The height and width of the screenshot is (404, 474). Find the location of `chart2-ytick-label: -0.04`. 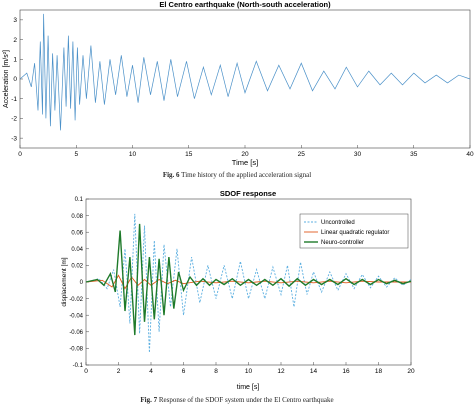

chart2-ytick-label: -0.04 is located at coordinates (76, 316).